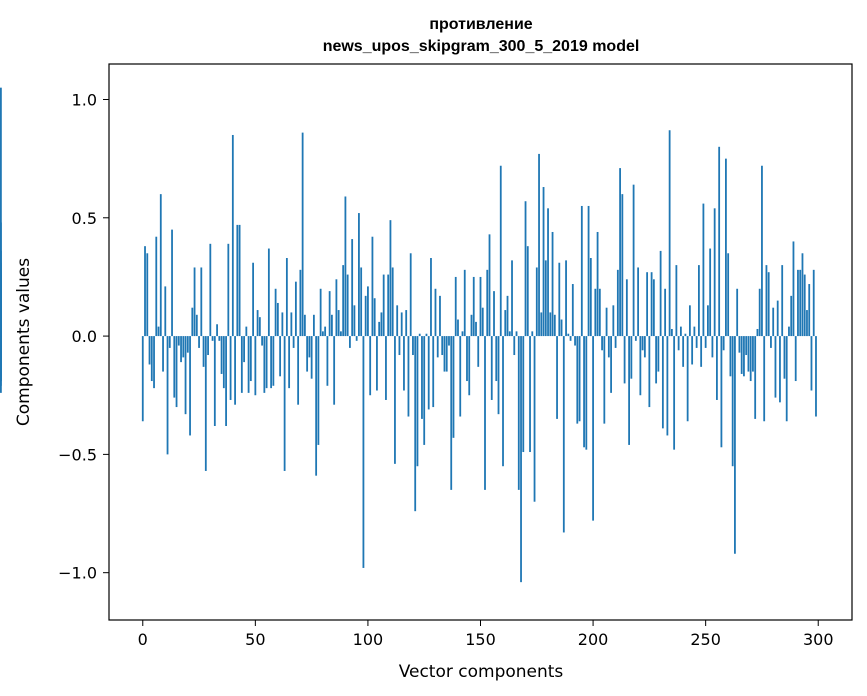 This screenshot has width=867, height=696. What do you see at coordinates (481, 46) in the screenshot?
I see `chart-subtitle: news_upos_skipgram_300_5_2019 model` at bounding box center [481, 46].